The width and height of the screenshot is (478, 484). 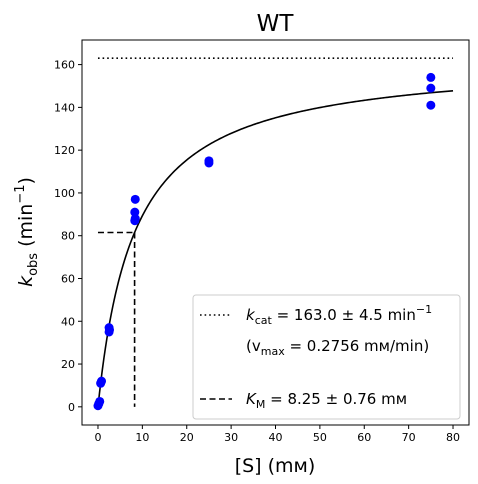 What do you see at coordinates (409, 437) in the screenshot?
I see `x-tick-label: 70` at bounding box center [409, 437].